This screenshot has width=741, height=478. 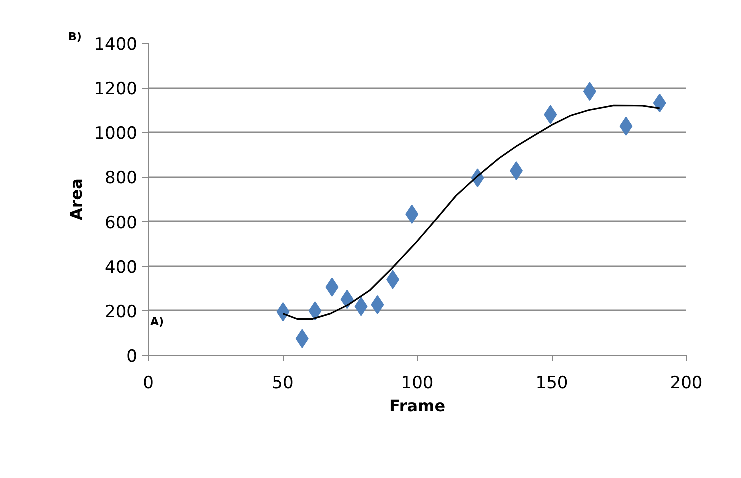 I want to click on y-tick-label: 200, so click(x=121, y=312).